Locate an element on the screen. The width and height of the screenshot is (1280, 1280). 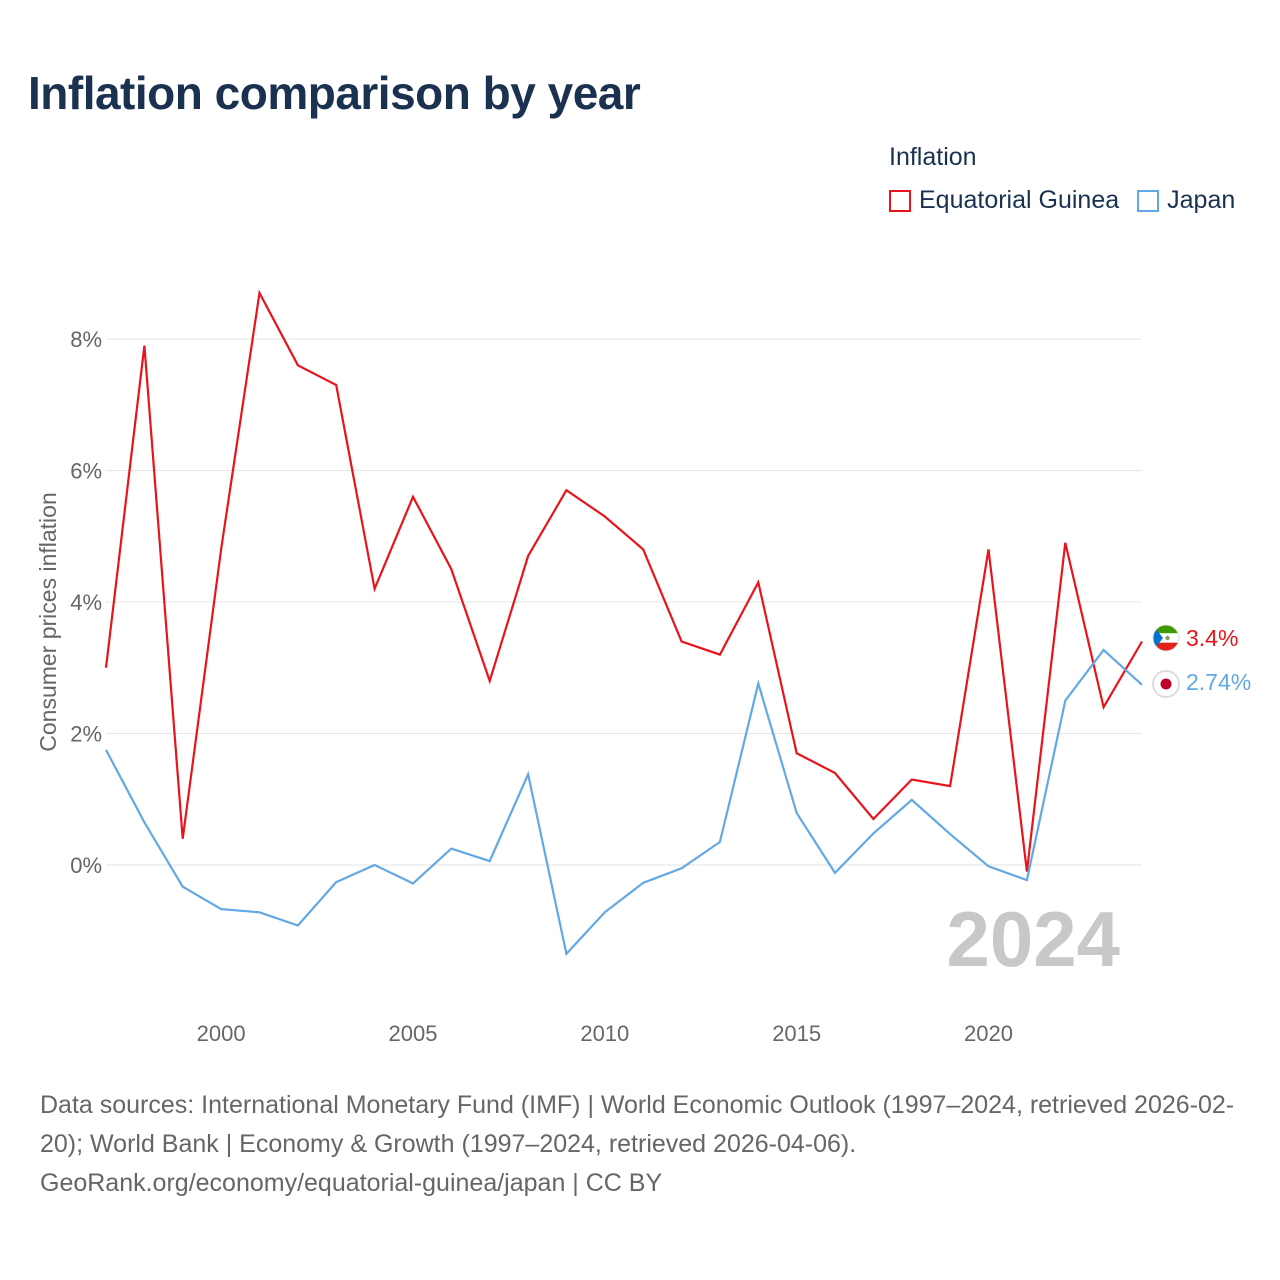
x-axis-ticks: 2000 2005 2010 2015 2020 is located at coordinates (605, 1033).